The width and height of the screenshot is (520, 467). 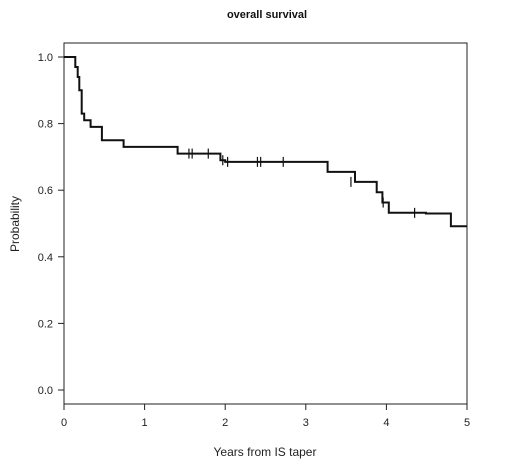 I want to click on y-axis-label: Probability, so click(x=15, y=224).